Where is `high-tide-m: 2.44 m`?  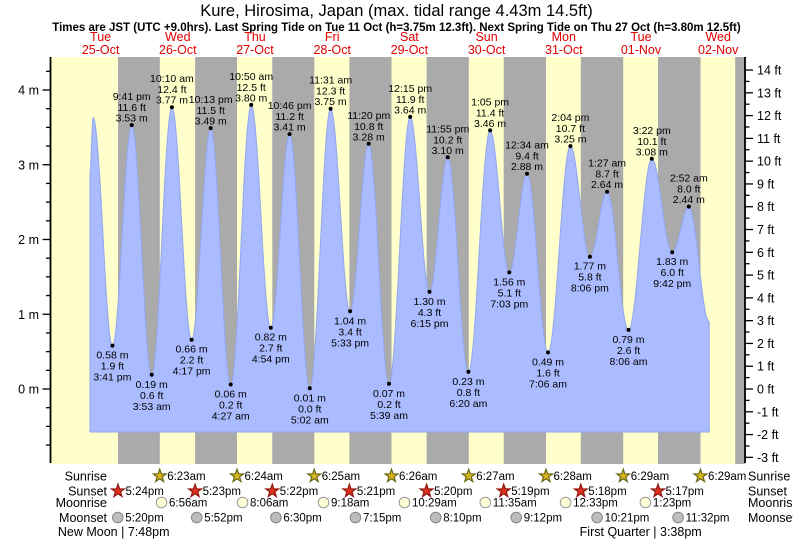
high-tide-m: 2.44 m is located at coordinates (689, 200).